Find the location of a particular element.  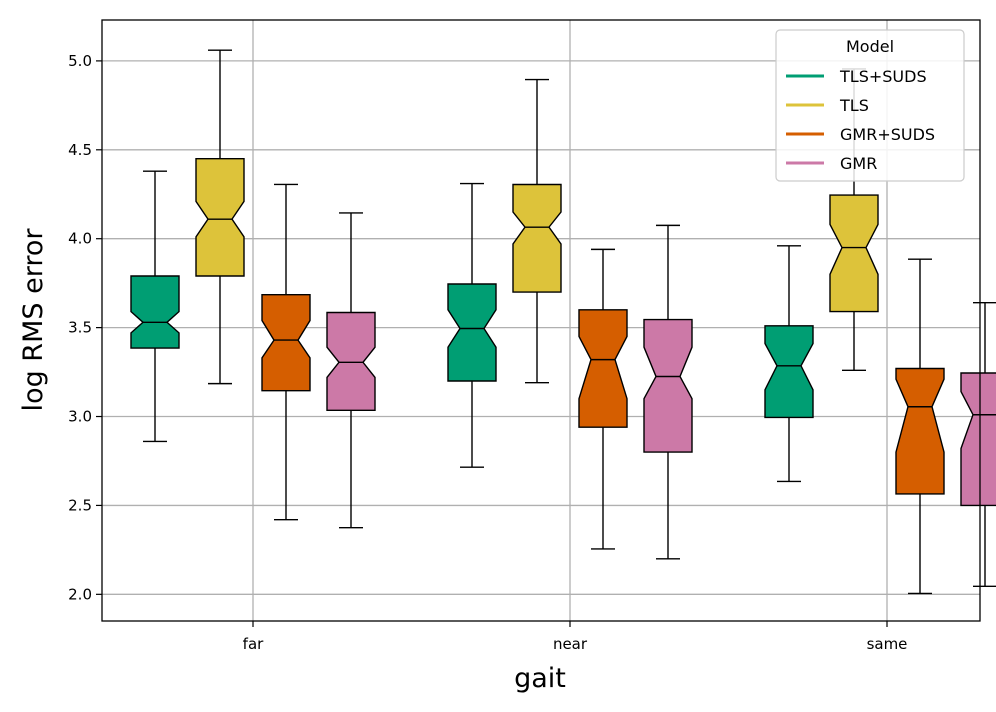

box-tls-near is located at coordinates (537, 231).